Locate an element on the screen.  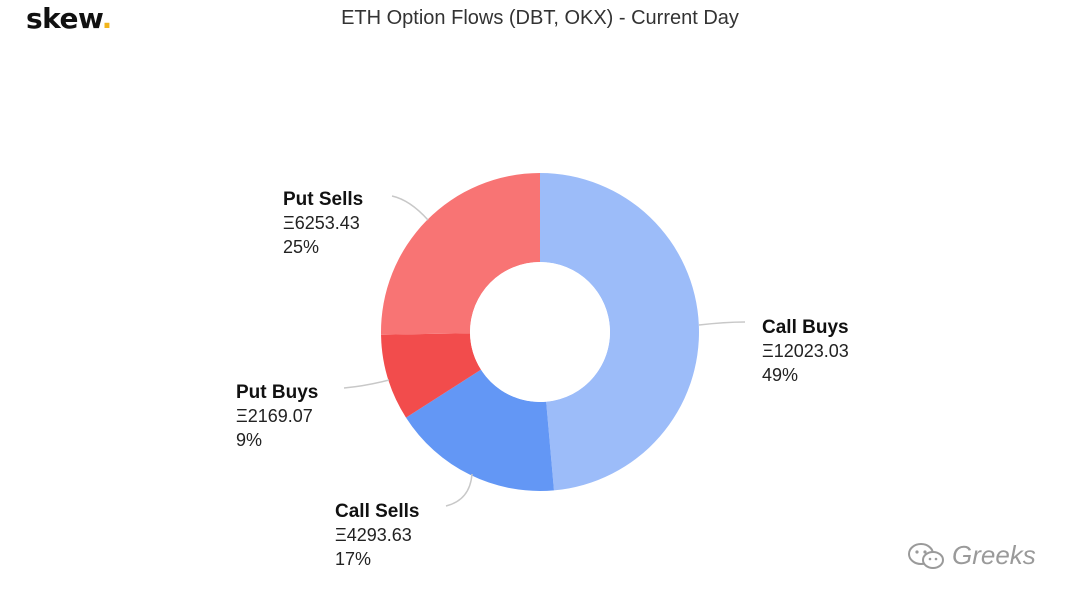
skew-logo: skew. is located at coordinates (69, 18).